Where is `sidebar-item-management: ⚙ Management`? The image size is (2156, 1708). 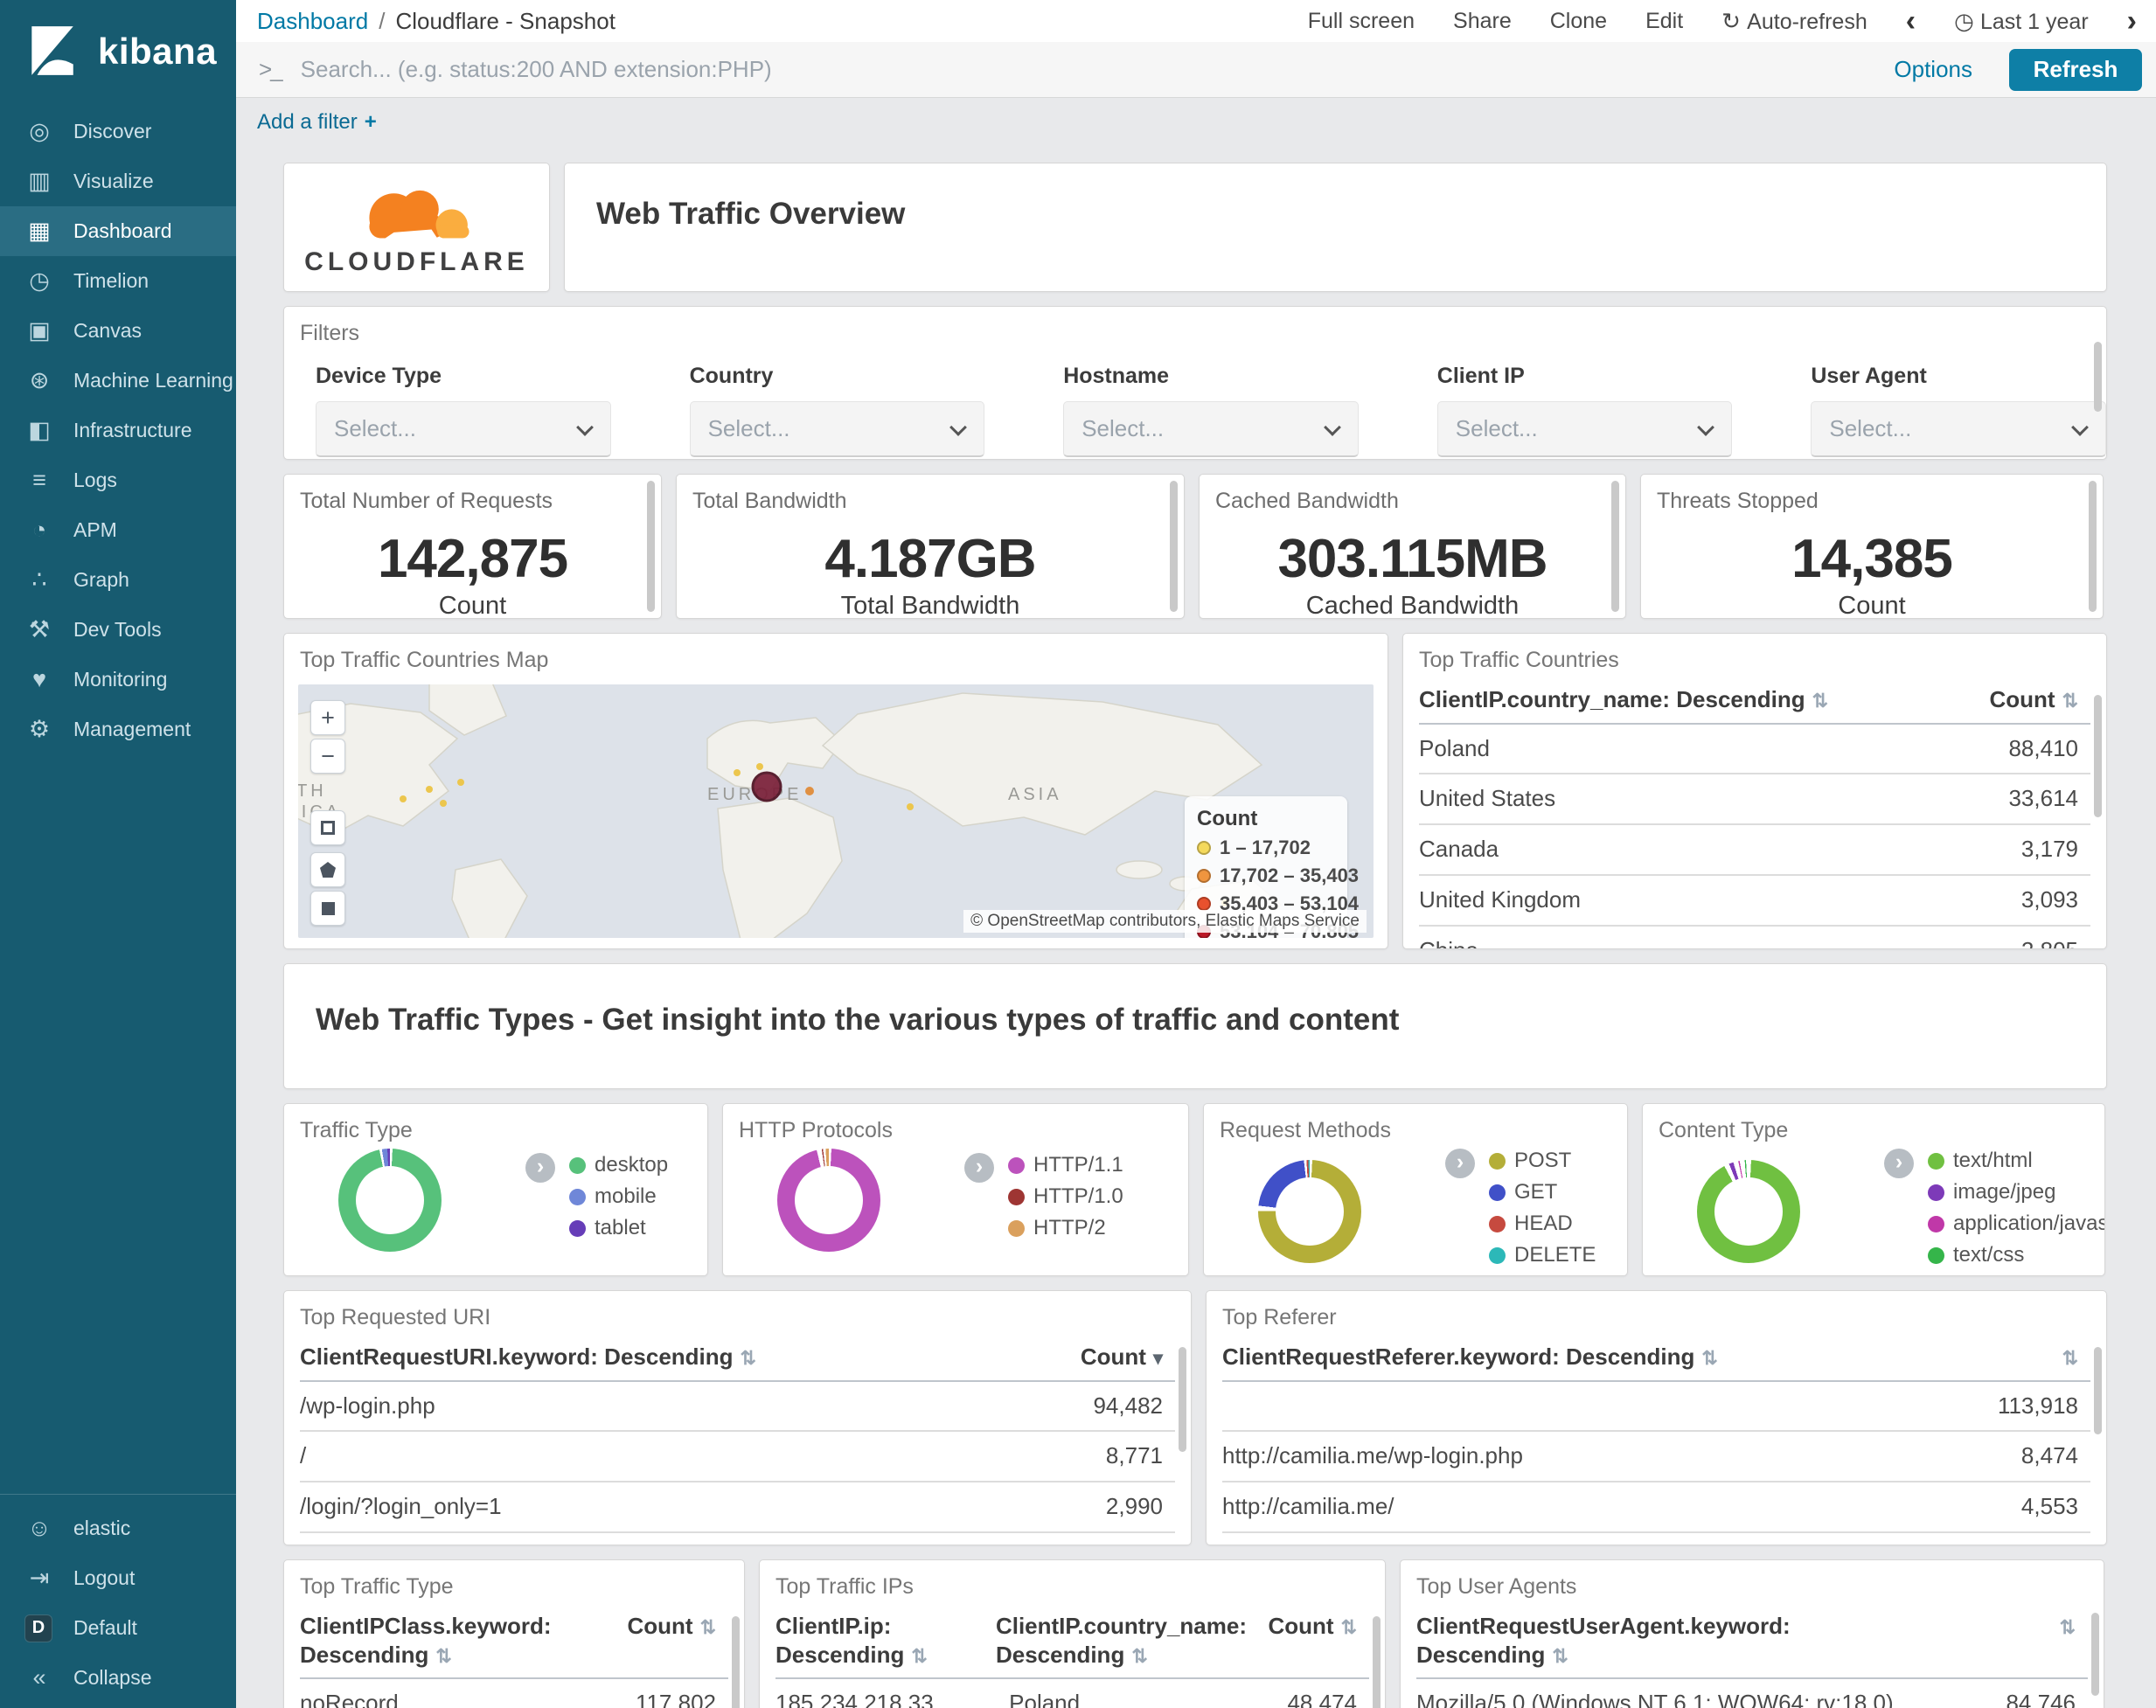 sidebar-item-management: ⚙ Management is located at coordinates (118, 729).